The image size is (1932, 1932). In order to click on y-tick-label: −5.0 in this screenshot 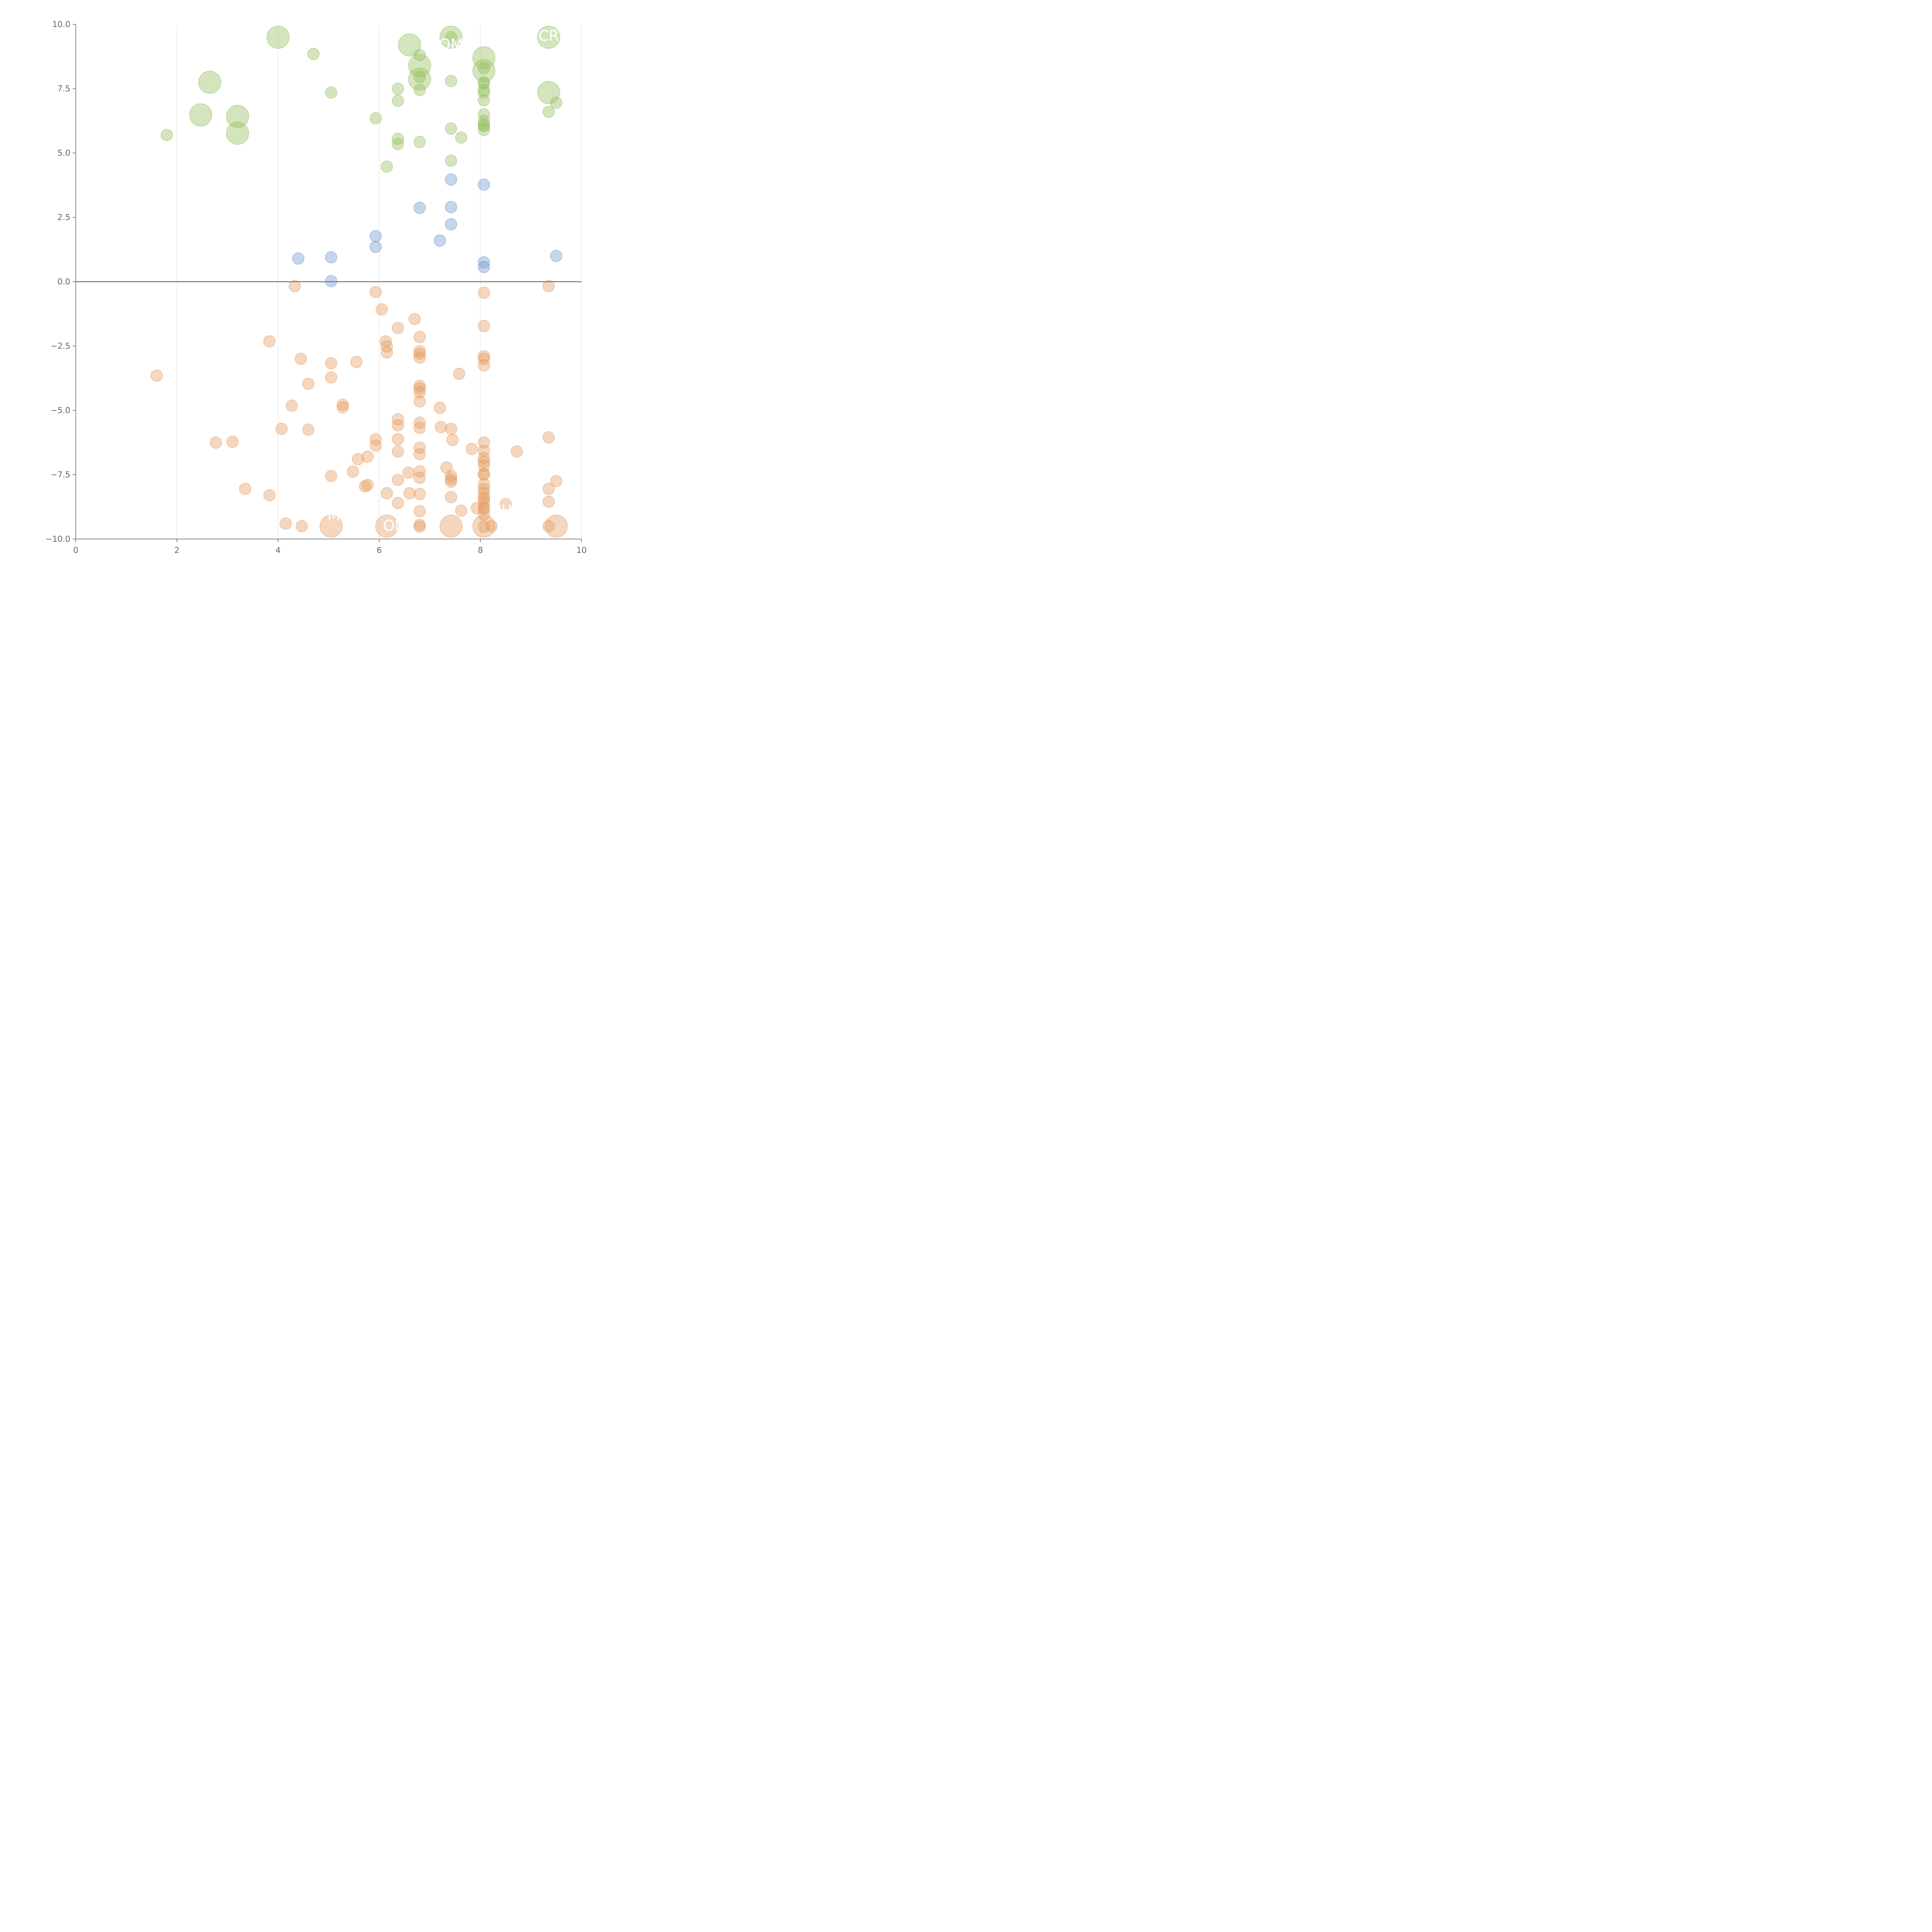, I will do `click(61, 411)`.